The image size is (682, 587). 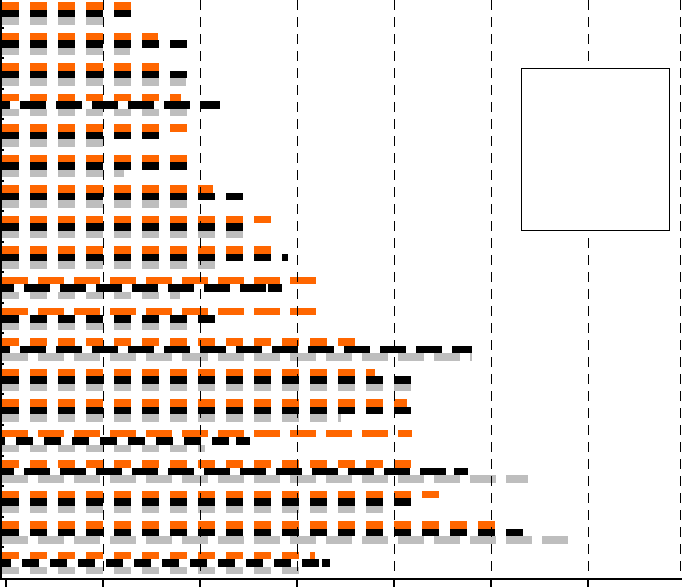 What do you see at coordinates (341, 579) in the screenshot?
I see `x-axis-line` at bounding box center [341, 579].